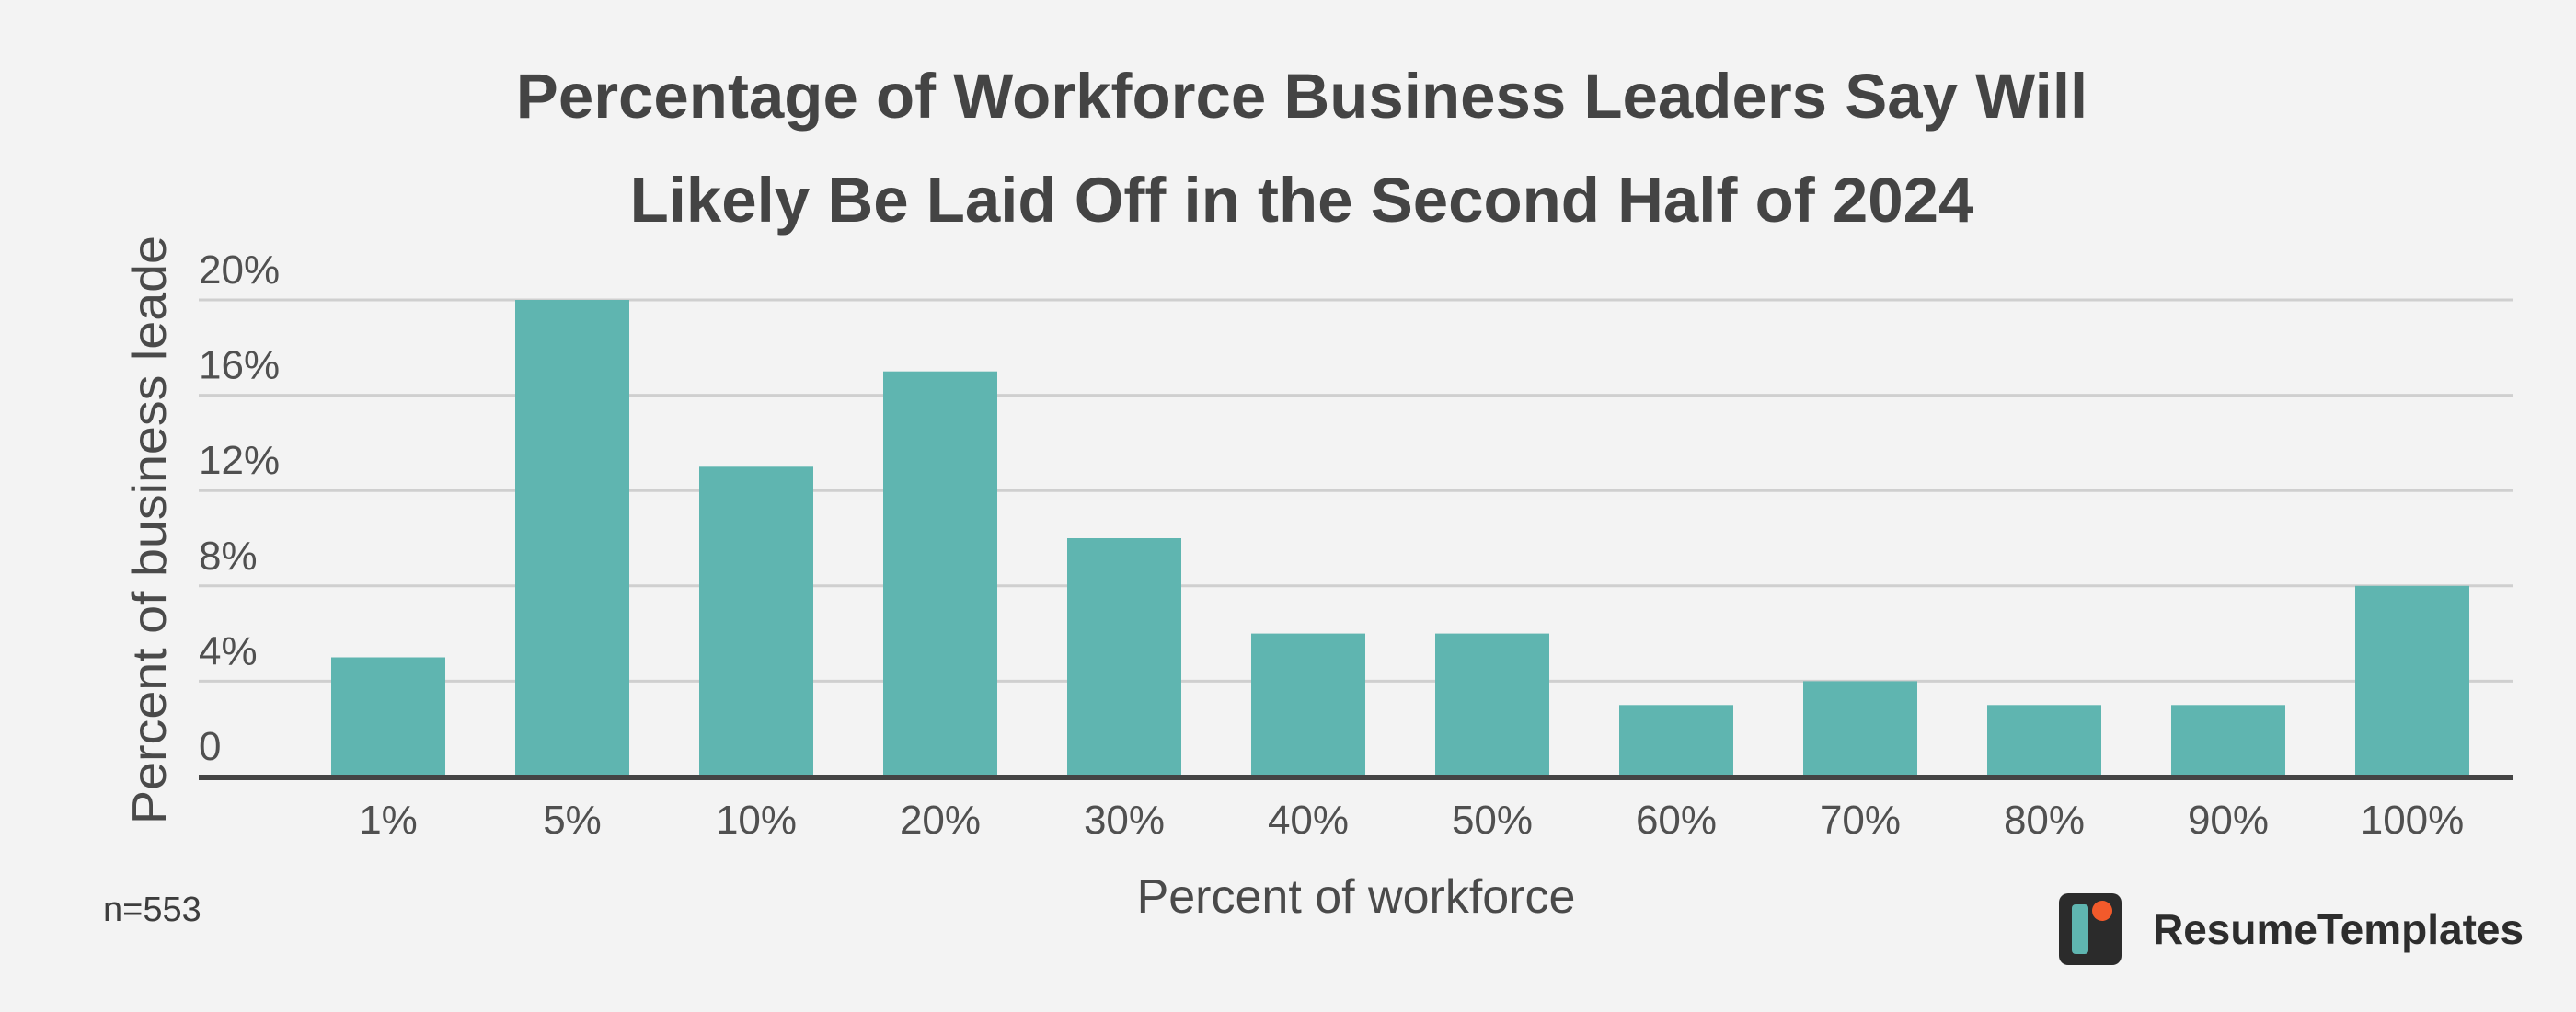  Describe the element at coordinates (2102, 911) in the screenshot. I see `brand-logo-dot` at that location.